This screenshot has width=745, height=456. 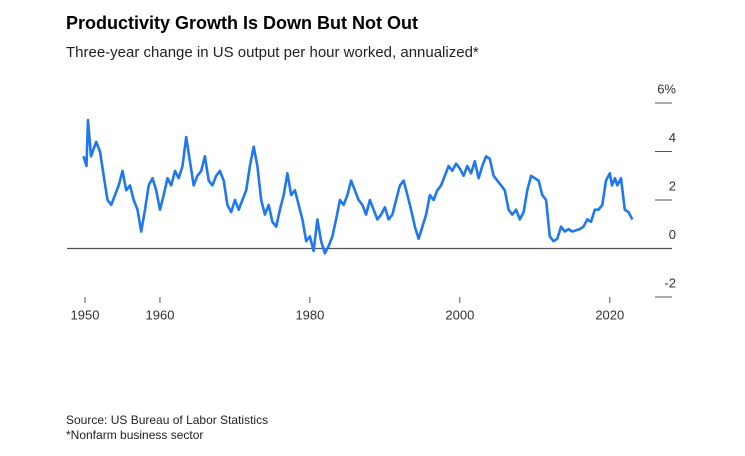 What do you see at coordinates (85, 314) in the screenshot?
I see `x-tick-label: 1950` at bounding box center [85, 314].